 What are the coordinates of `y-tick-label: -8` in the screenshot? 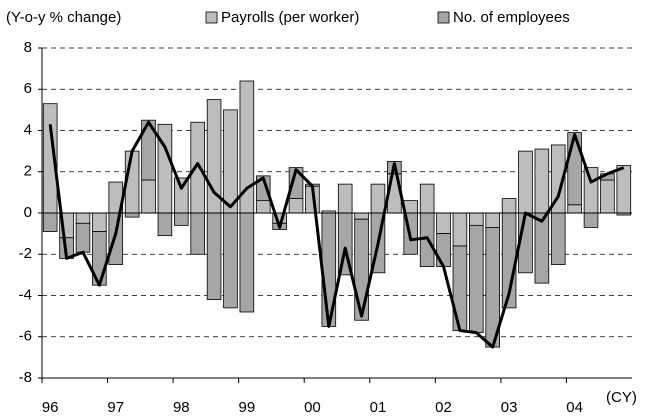 It's located at (25, 377).